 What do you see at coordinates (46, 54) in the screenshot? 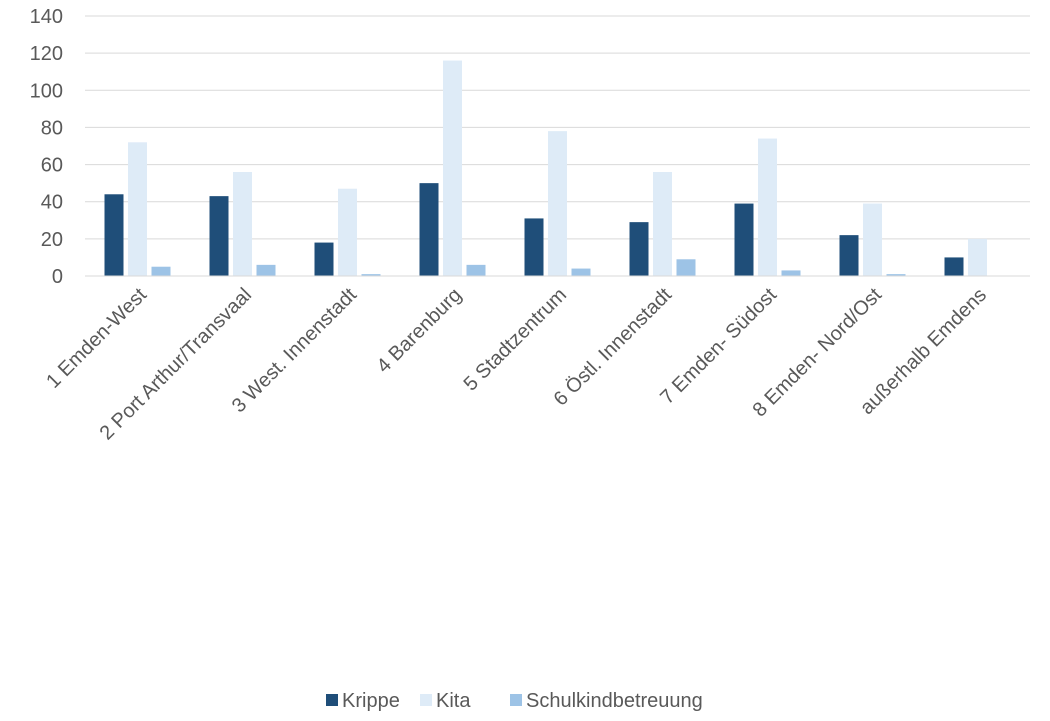
I see `y-tick-label: 120` at bounding box center [46, 54].